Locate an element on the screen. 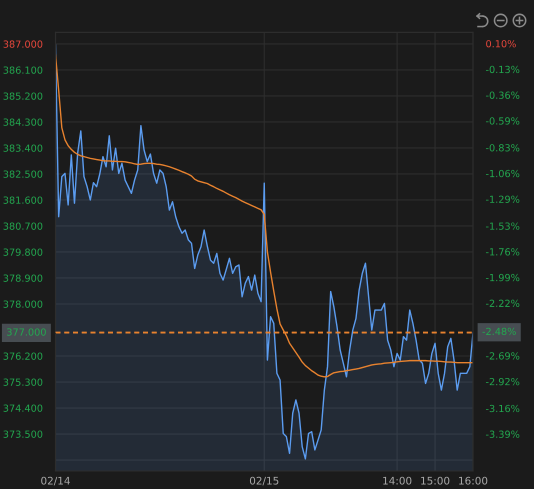  y2-tick-label: -1.76% is located at coordinates (503, 252).